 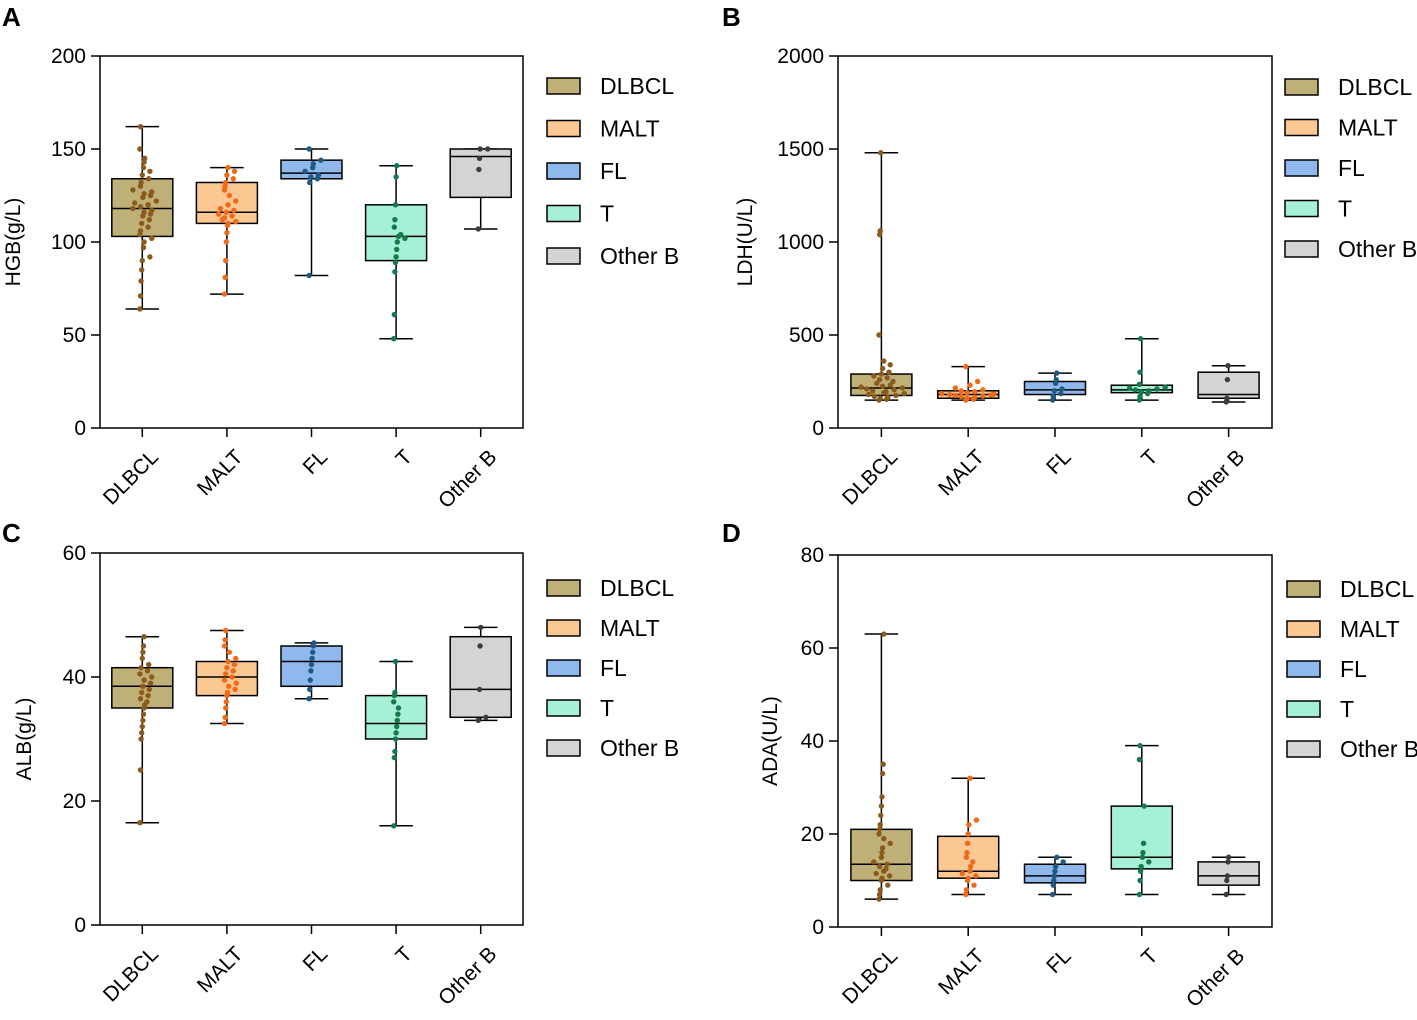 What do you see at coordinates (607, 214) in the screenshot?
I see `legend-label: T` at bounding box center [607, 214].